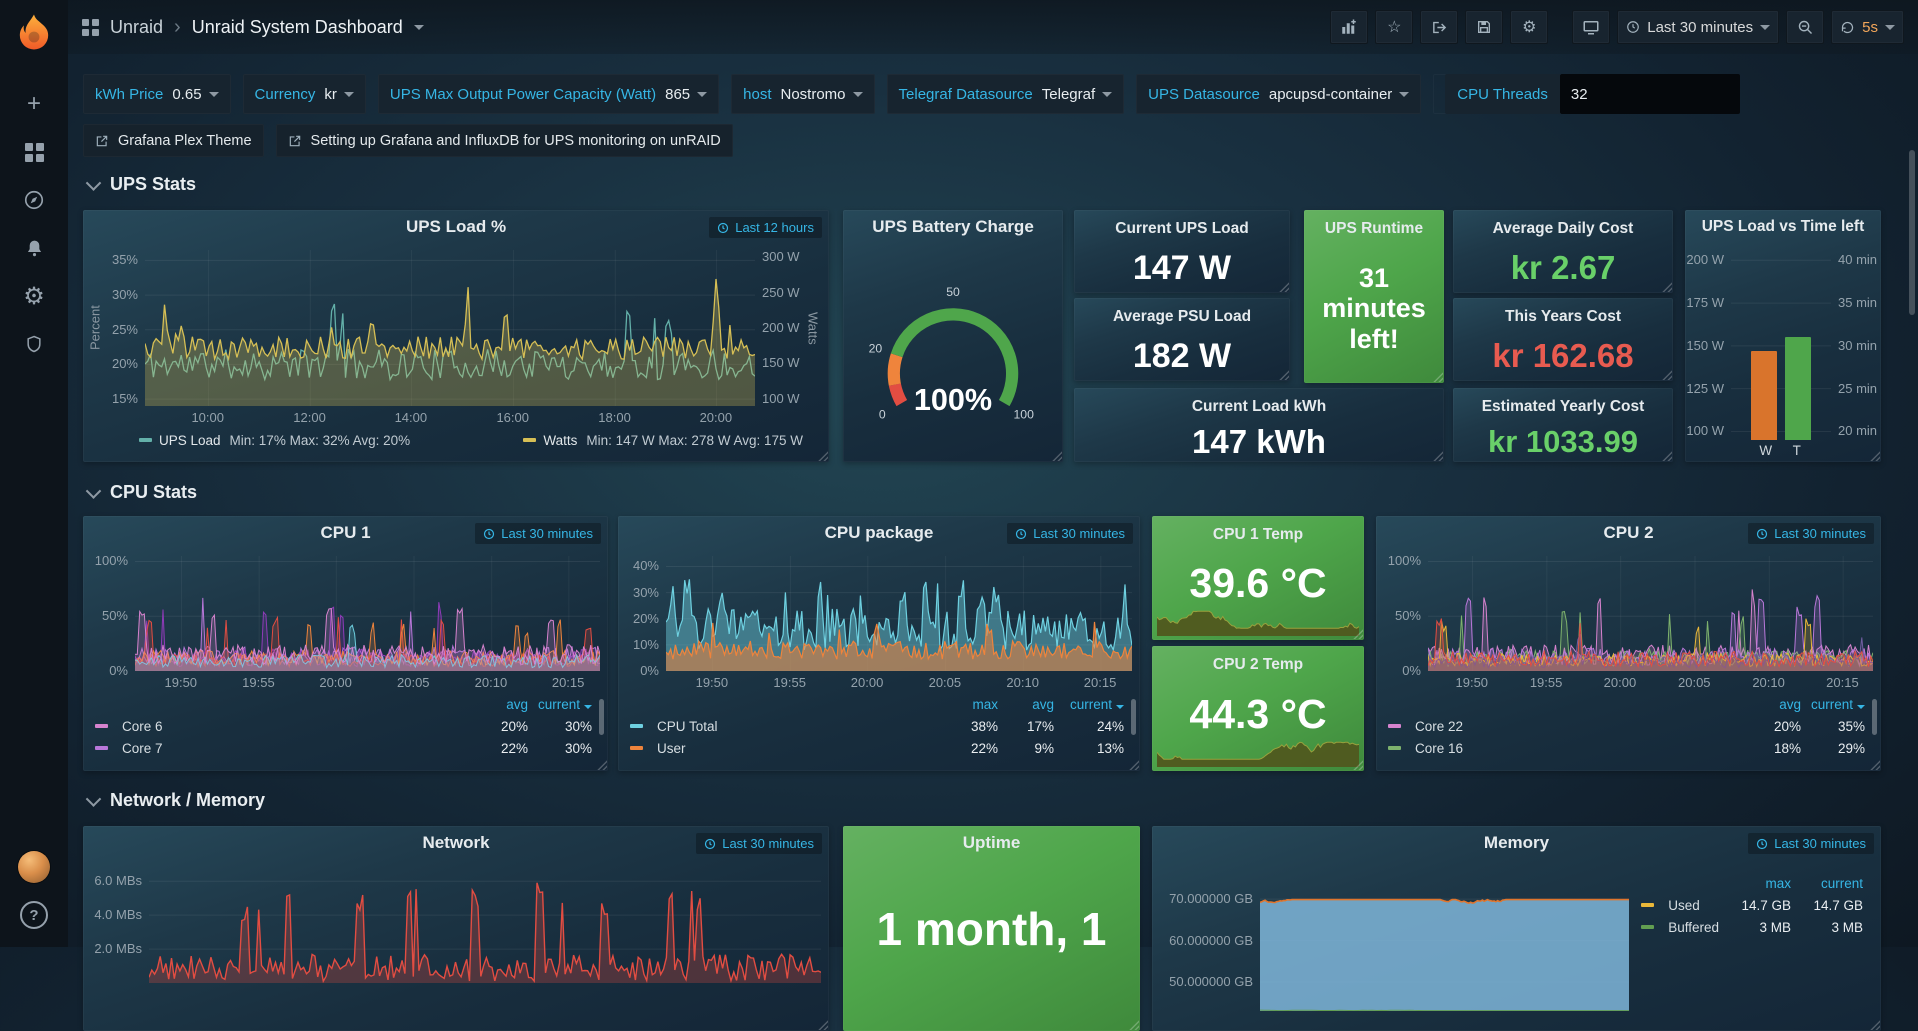  Describe the element at coordinates (560, 440) in the screenshot. I see `legend-series-name: Watts` at that location.